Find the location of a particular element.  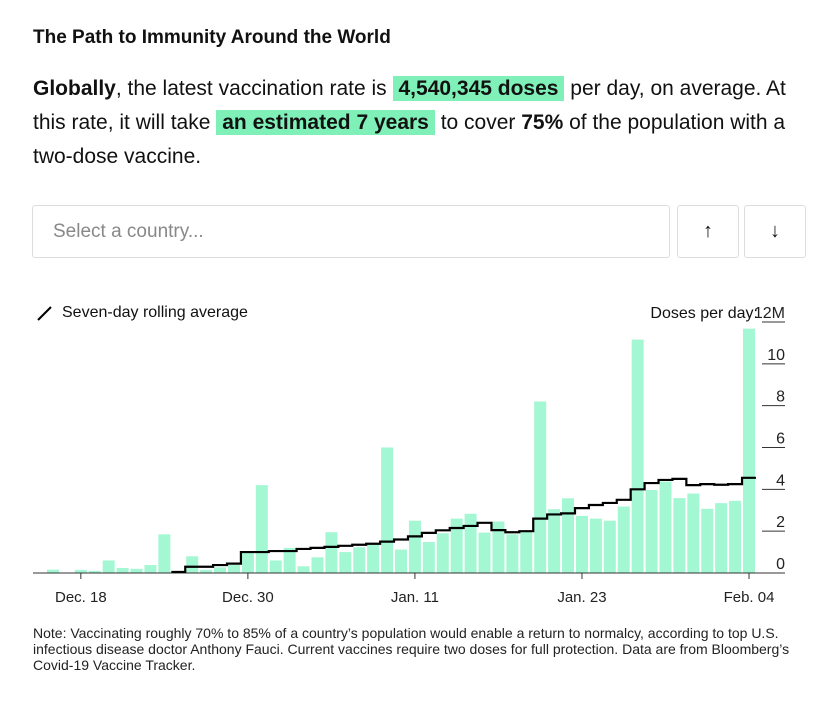

page-title: The Path to Immunity Around the World is located at coordinates (212, 37).